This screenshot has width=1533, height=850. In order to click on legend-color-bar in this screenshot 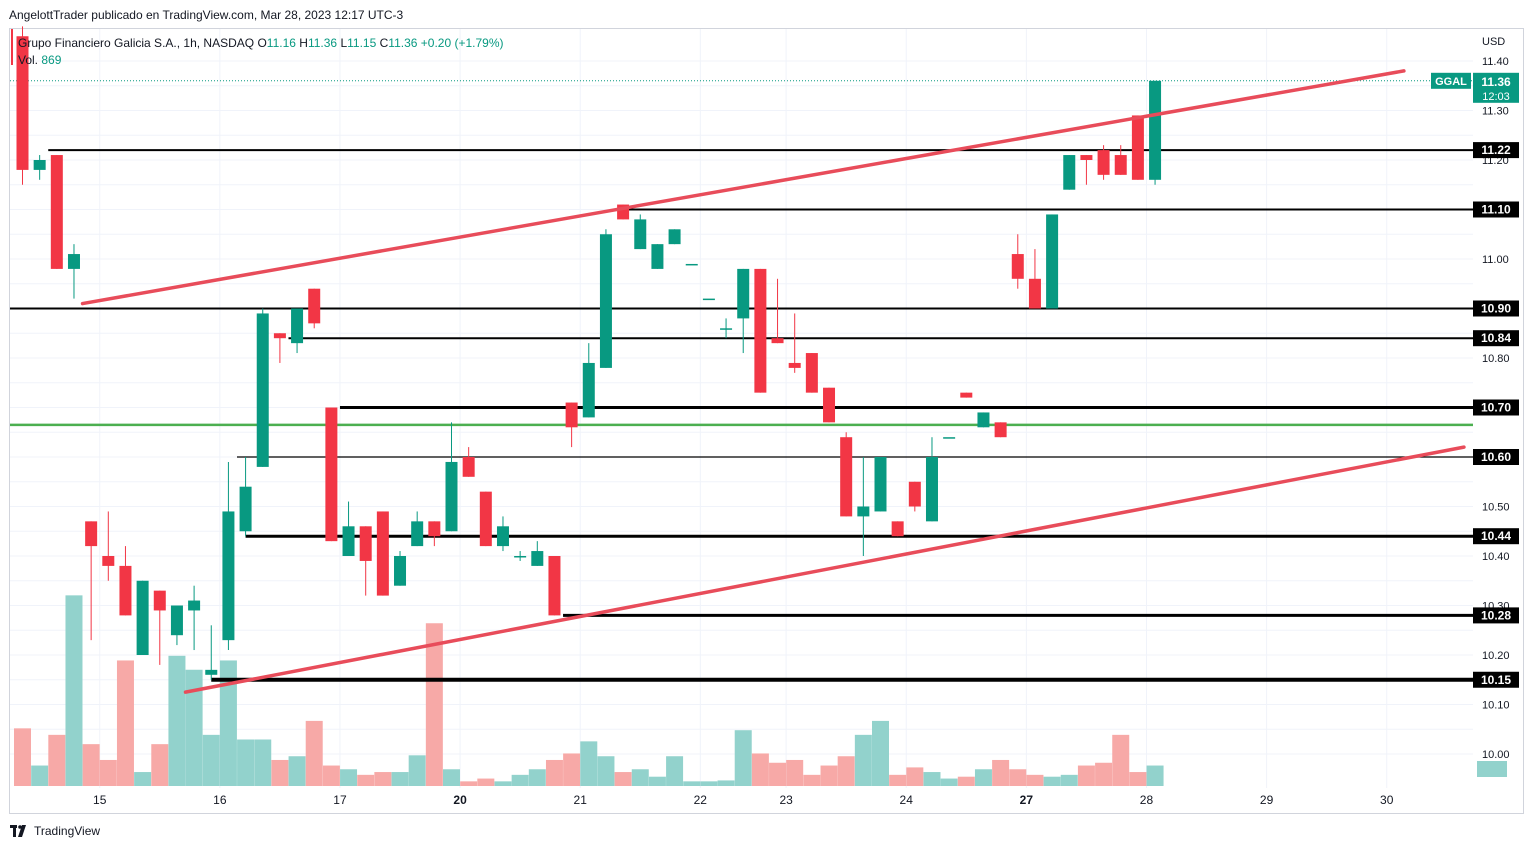, I will do `click(12, 47)`.